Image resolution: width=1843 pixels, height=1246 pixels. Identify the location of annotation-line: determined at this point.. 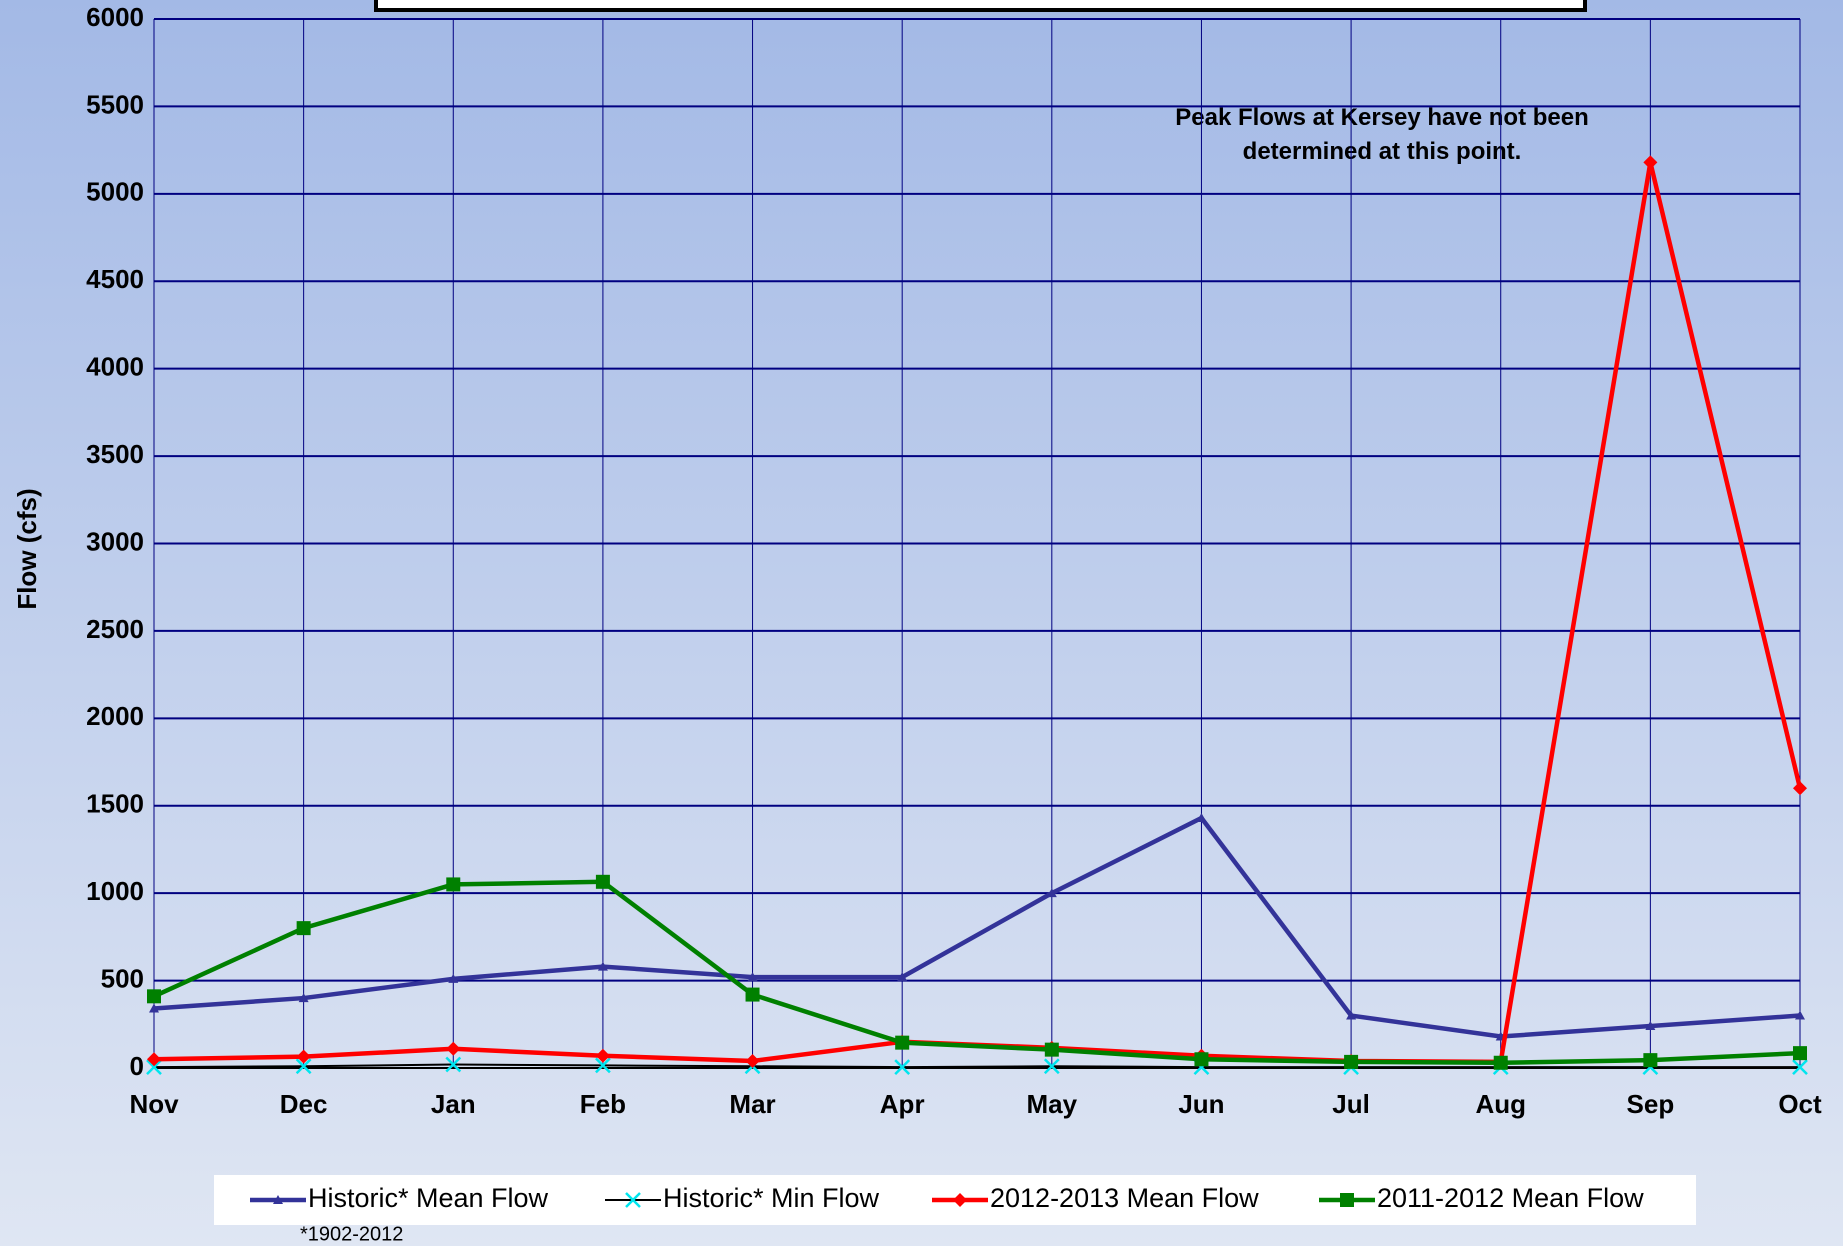
(1382, 151).